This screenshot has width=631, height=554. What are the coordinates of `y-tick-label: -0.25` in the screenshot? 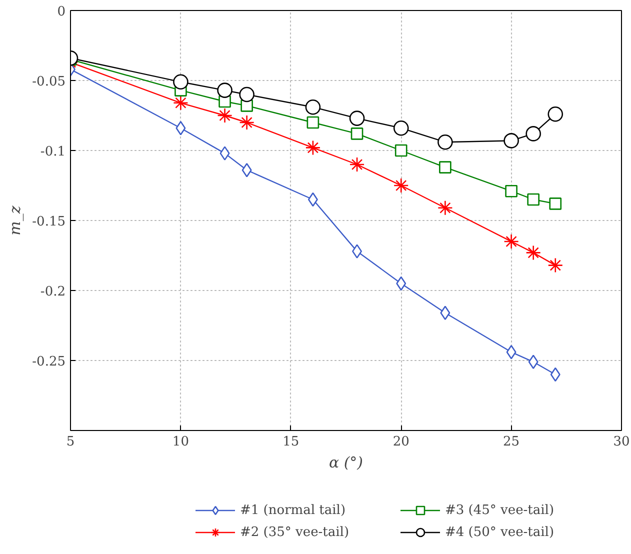 It's located at (49, 362).